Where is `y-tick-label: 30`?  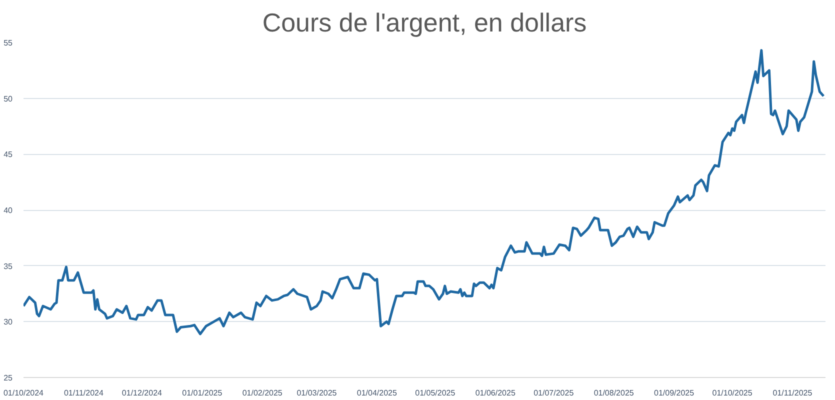 y-tick-label: 30 is located at coordinates (9, 322).